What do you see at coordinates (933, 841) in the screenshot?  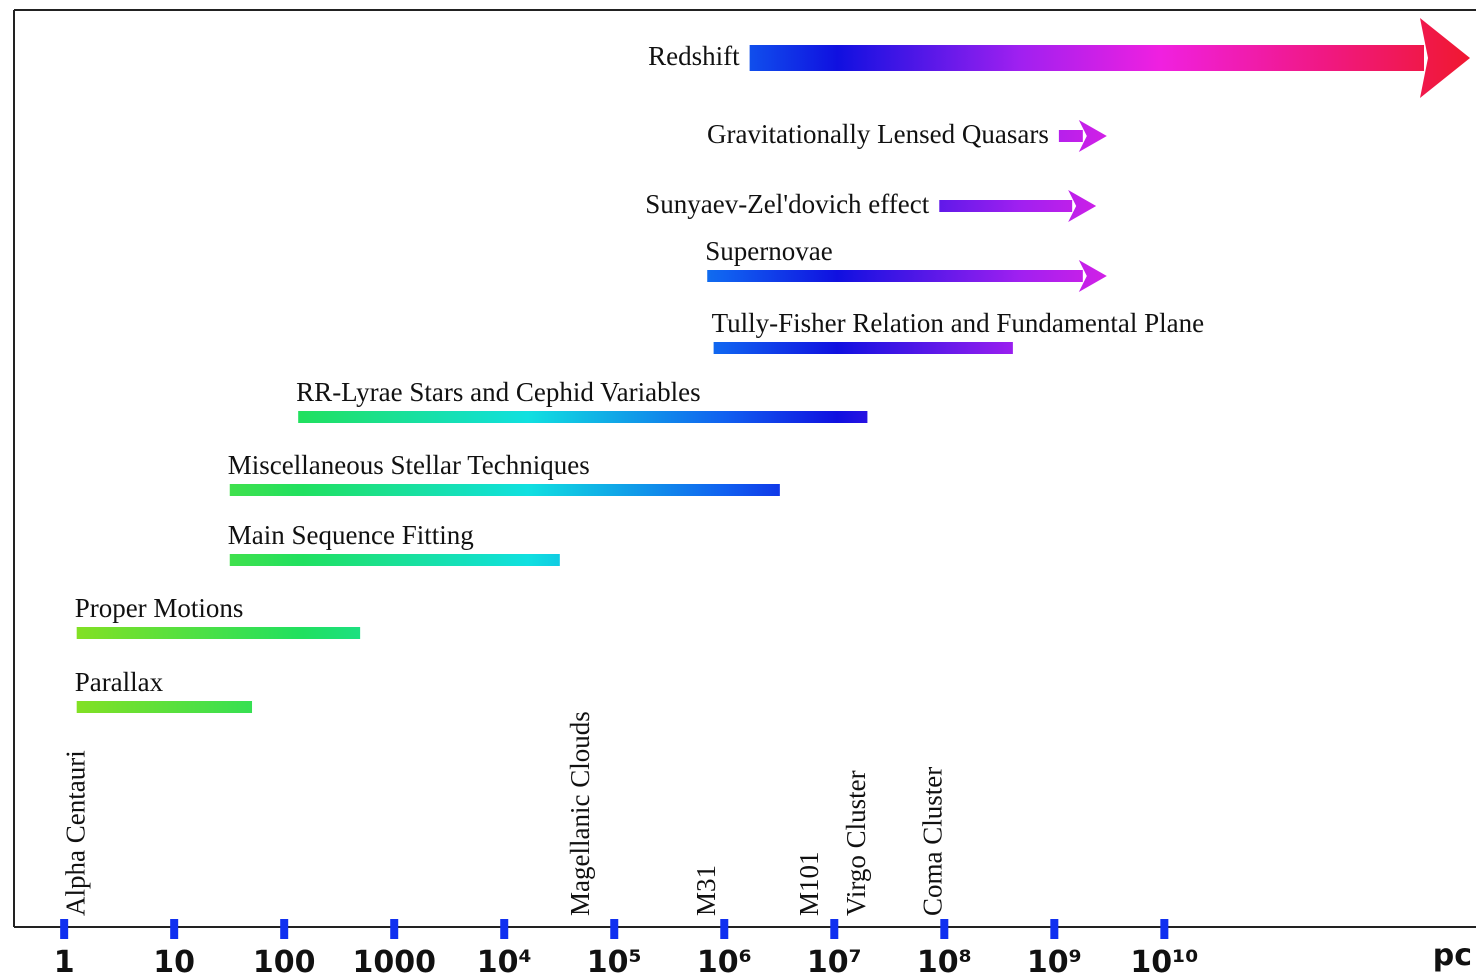 I see `landmark-label: Coma Cluster` at bounding box center [933, 841].